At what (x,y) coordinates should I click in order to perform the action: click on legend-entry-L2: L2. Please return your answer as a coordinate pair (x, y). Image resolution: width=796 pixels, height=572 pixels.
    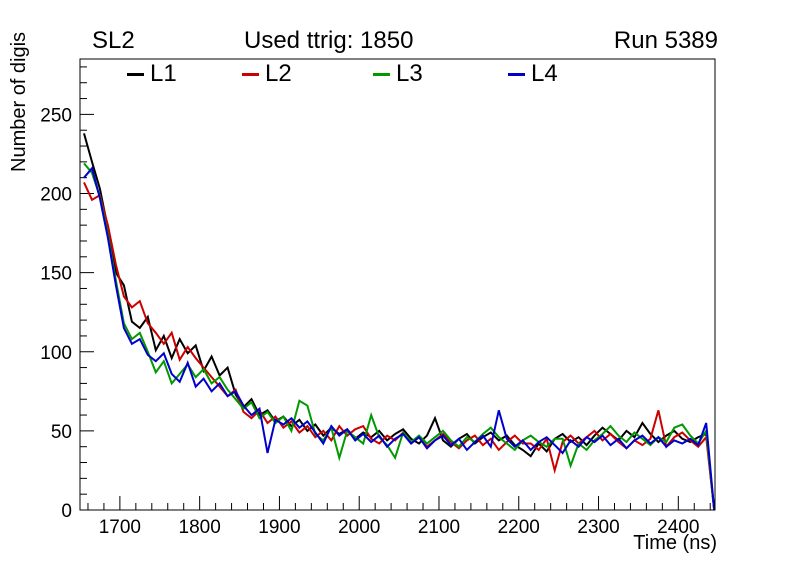
    Looking at the image, I should click on (267, 74).